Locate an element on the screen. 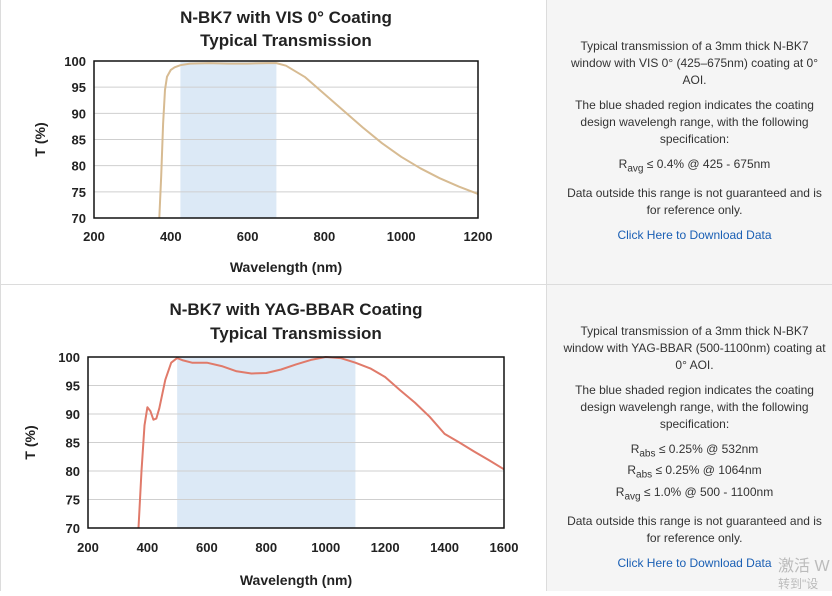 The image size is (832, 596). chart-title: N-BK7 with VIS 0° Coating is located at coordinates (286, 17).